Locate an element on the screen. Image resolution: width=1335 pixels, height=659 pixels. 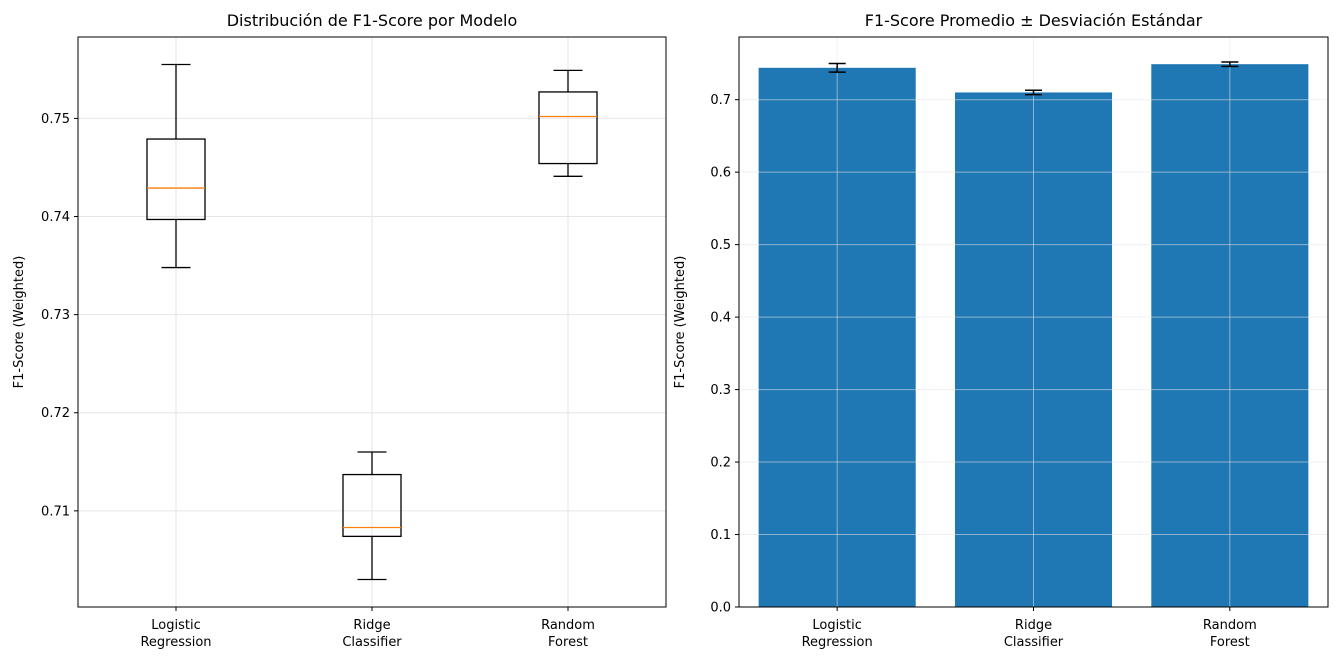
y-tick-label: 0.71 is located at coordinates (55, 511).